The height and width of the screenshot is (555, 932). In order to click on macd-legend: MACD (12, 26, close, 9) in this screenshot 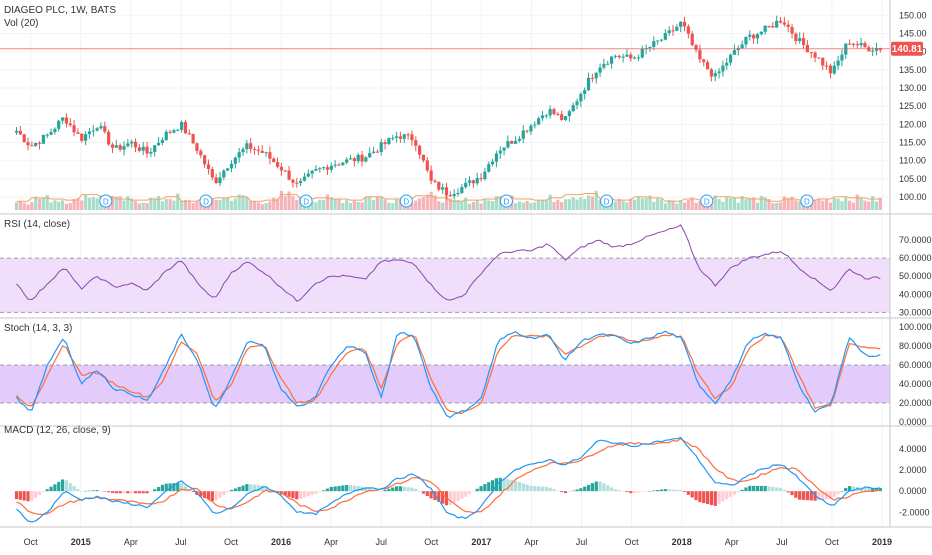, I will do `click(57, 430)`.